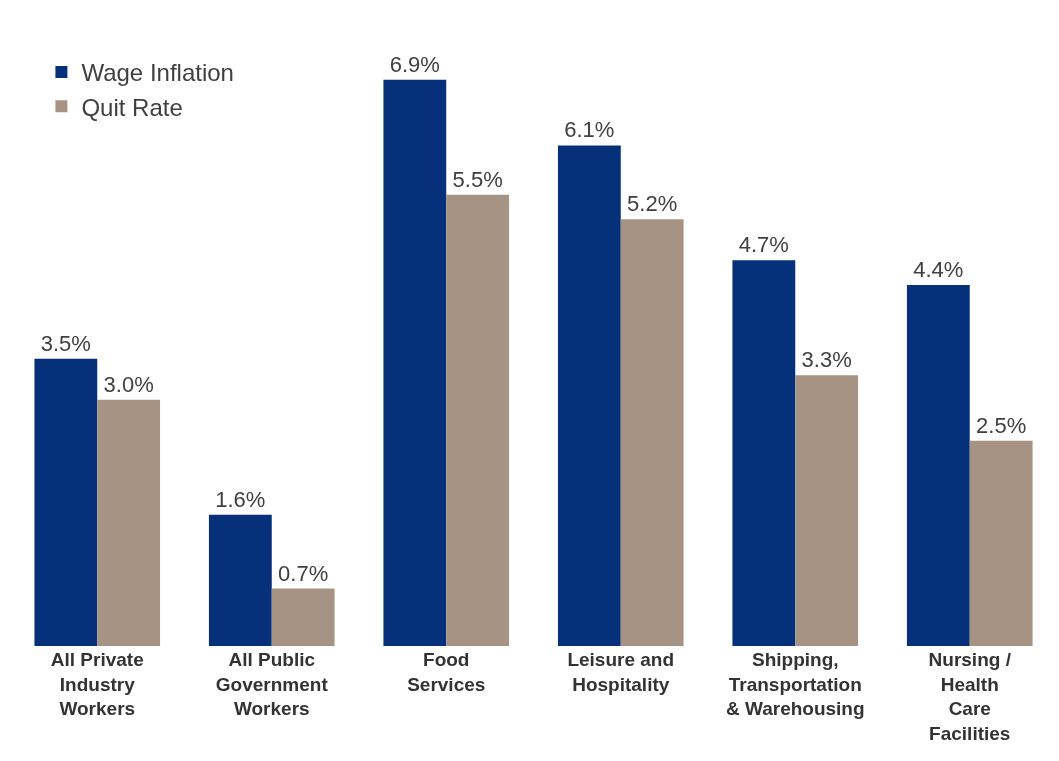 The image size is (1059, 761). I want to click on x-tick-label: Nursing / Health Care Facilities, so click(970, 697).